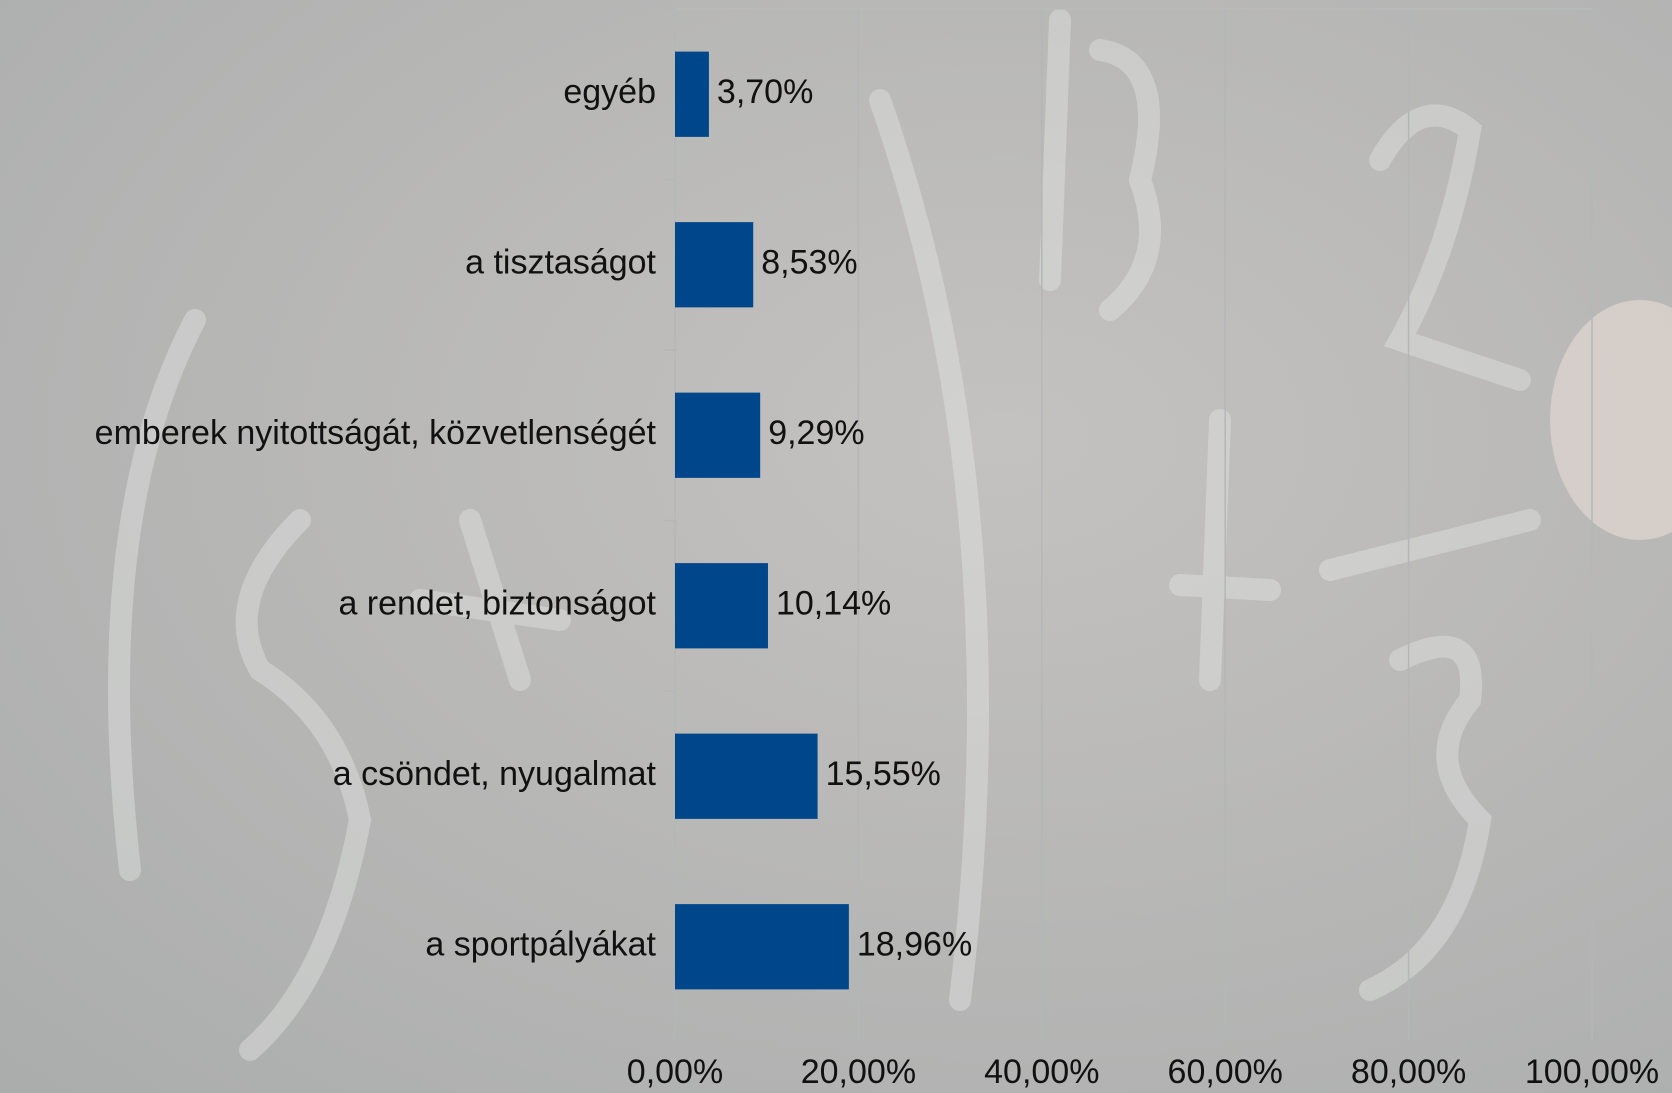 The height and width of the screenshot is (1093, 1672). What do you see at coordinates (809, 263) in the screenshot?
I see `value-label: 8,53%` at bounding box center [809, 263].